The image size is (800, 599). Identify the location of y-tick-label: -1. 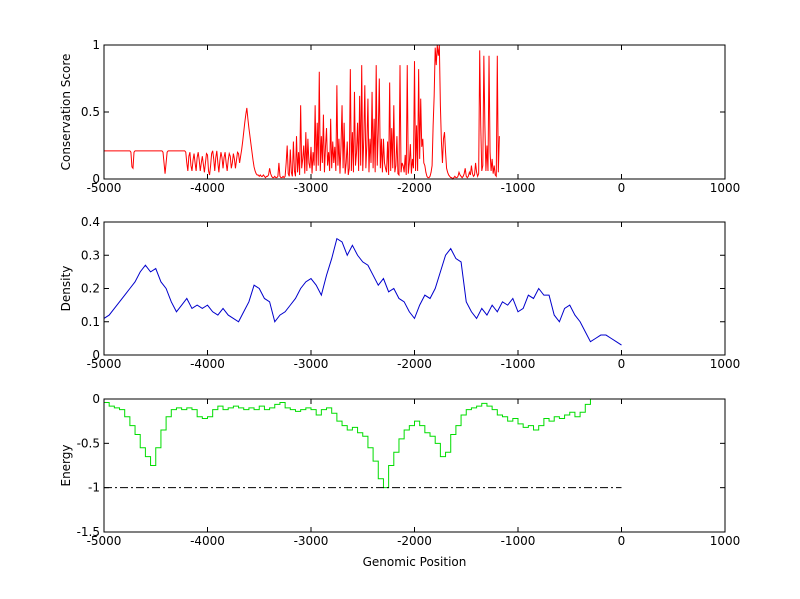
(94, 488).